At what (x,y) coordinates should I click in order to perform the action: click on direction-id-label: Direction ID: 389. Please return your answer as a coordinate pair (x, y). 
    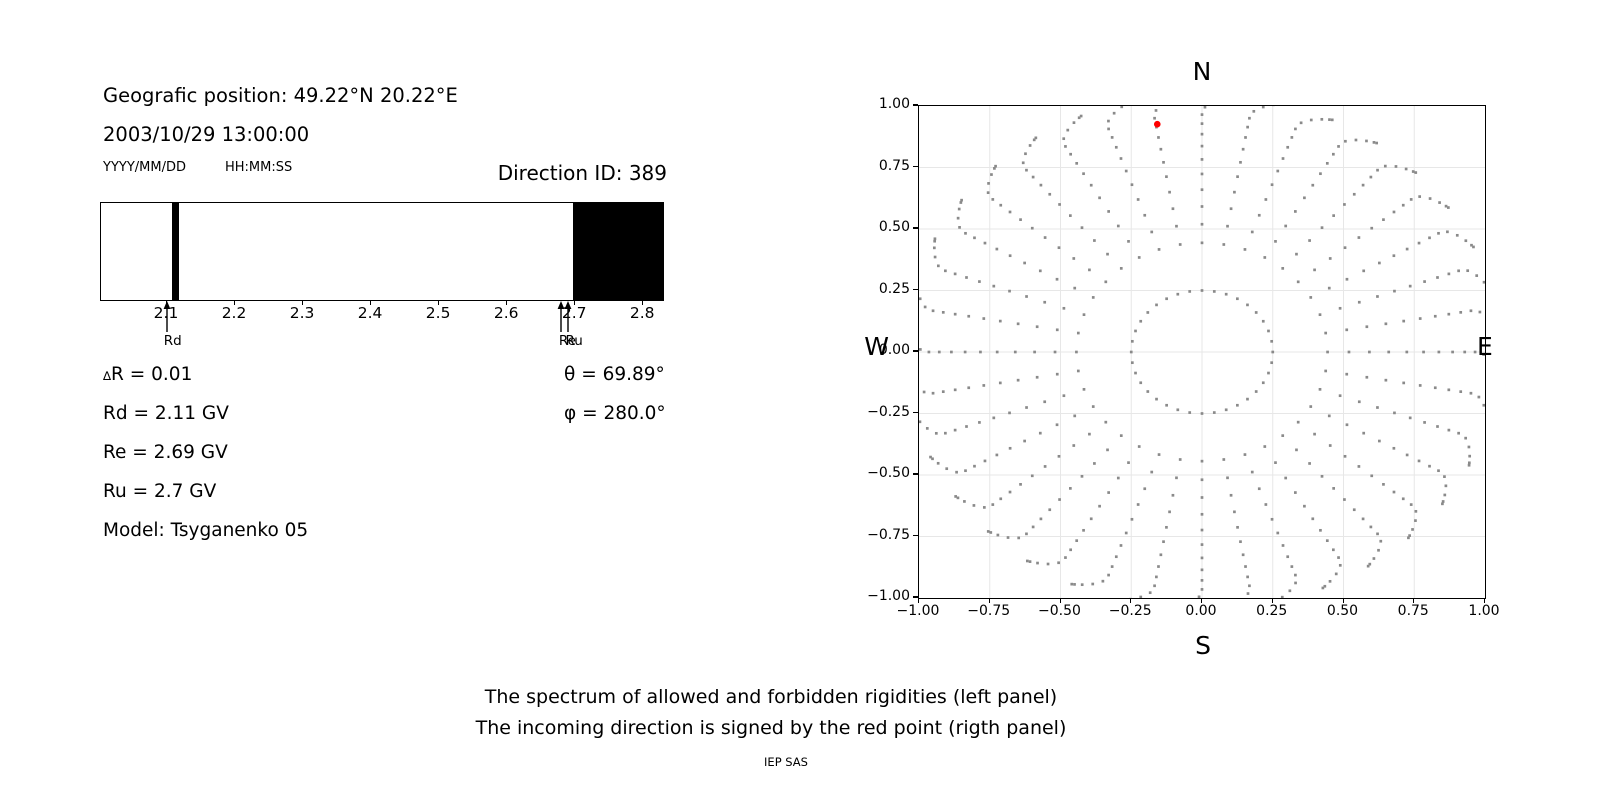
    Looking at the image, I should click on (582, 173).